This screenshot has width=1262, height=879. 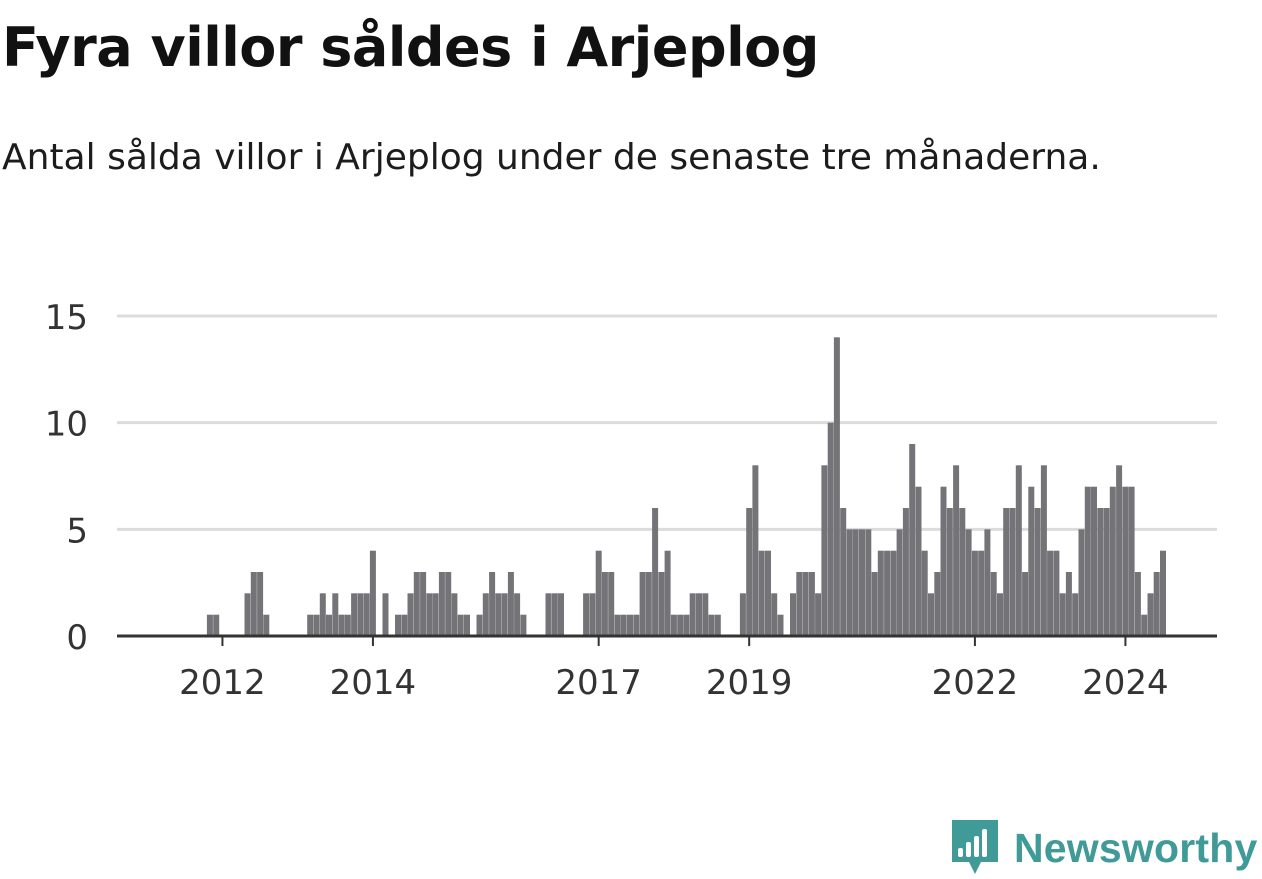 I want to click on x-tick-label: 2019, so click(x=749, y=683).